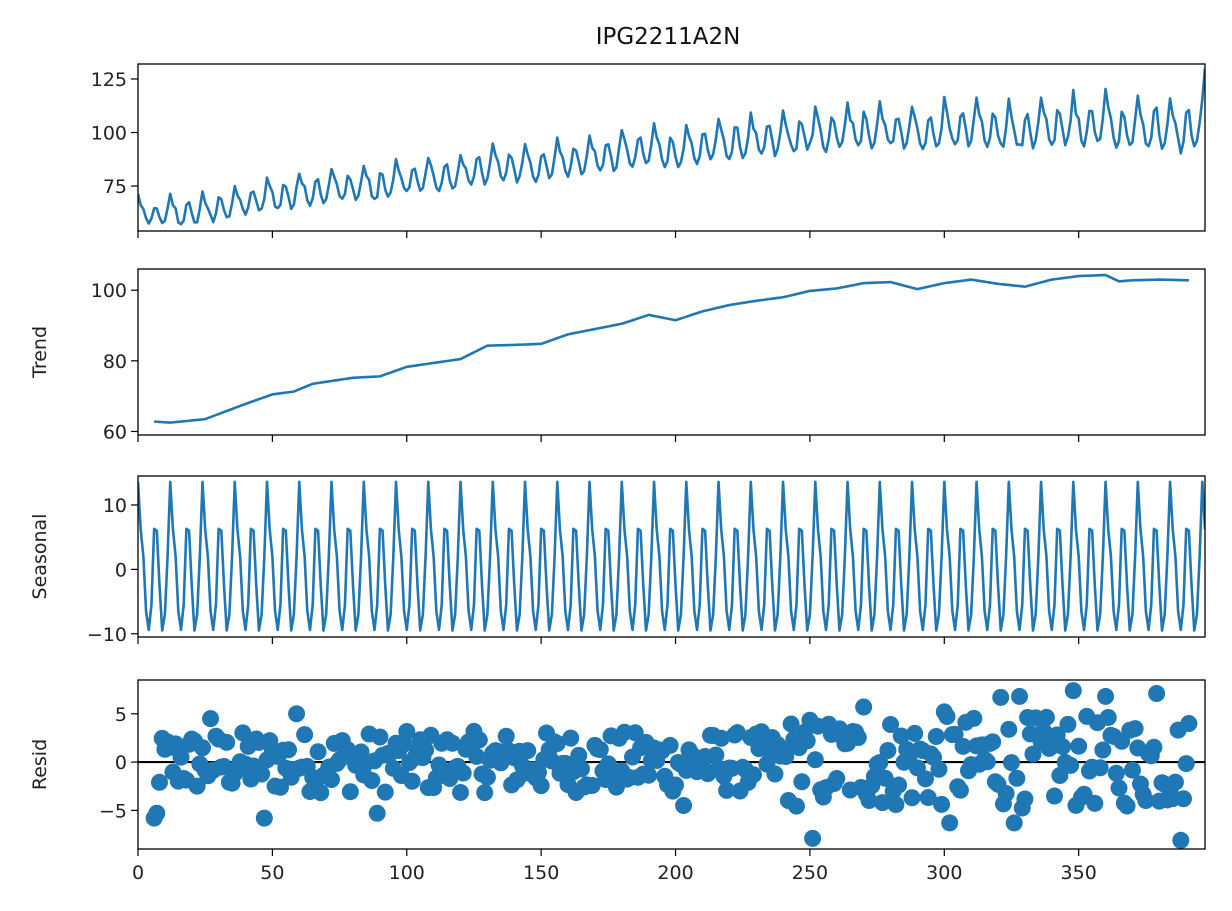 This screenshot has width=1232, height=911. What do you see at coordinates (115, 187) in the screenshot?
I see `y-tick-label: 75` at bounding box center [115, 187].